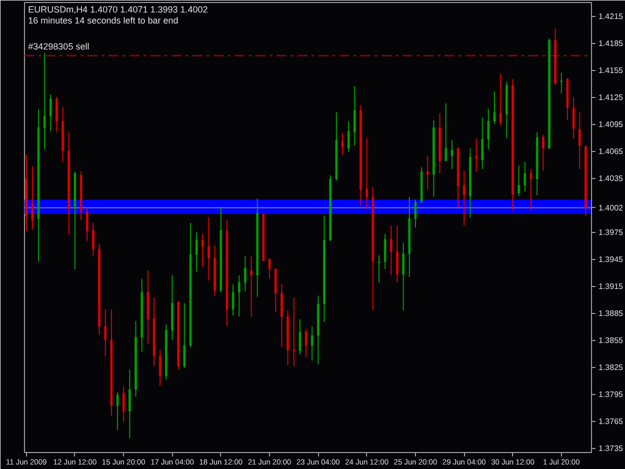  What do you see at coordinates (611, 421) in the screenshot?
I see `y-tick-label: 1.3765` at bounding box center [611, 421].